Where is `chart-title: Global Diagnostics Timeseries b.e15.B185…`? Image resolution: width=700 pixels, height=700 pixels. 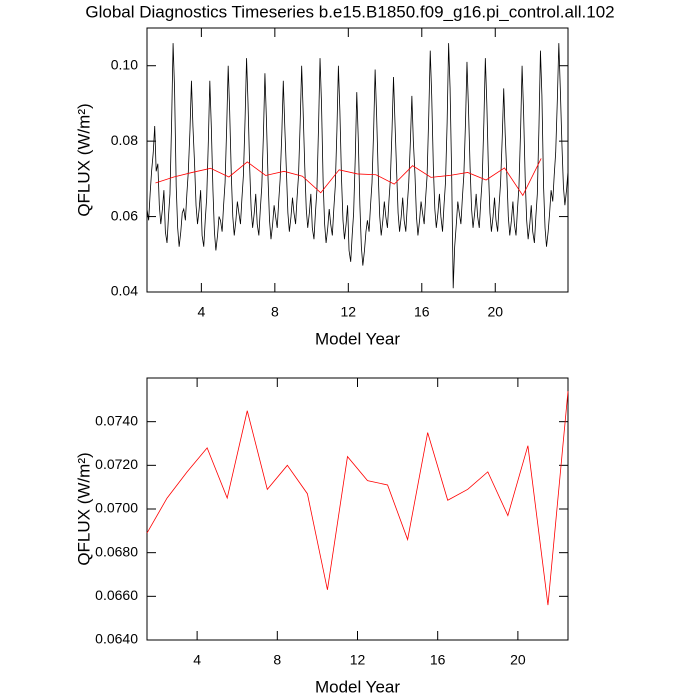 chart-title: Global Diagnostics Timeseries b.e15.B185… is located at coordinates (349, 11).